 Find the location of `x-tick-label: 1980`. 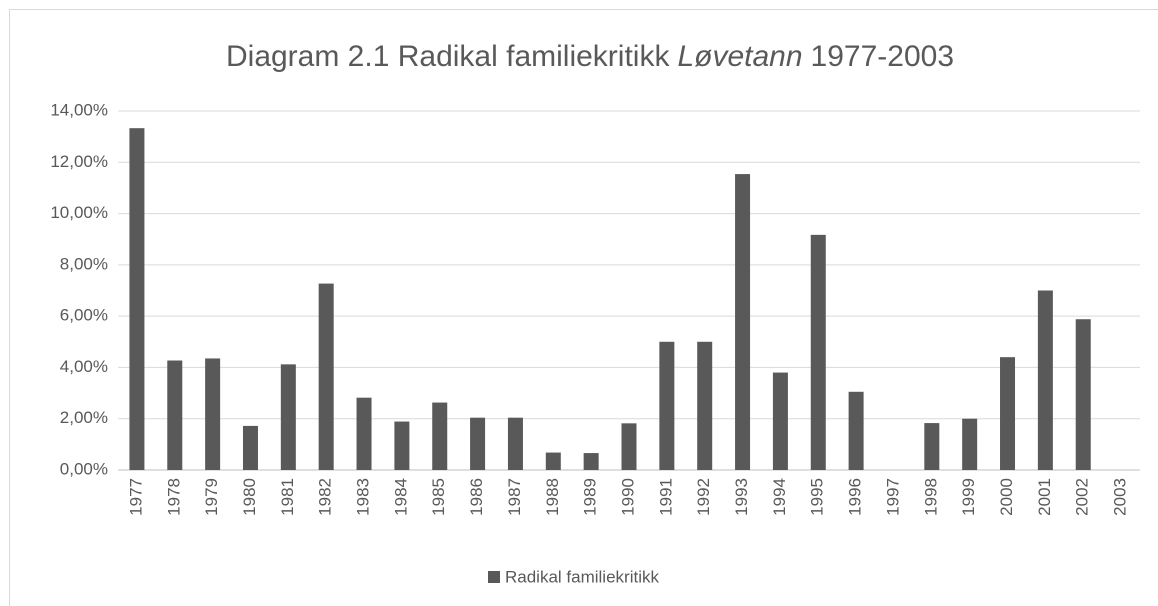

x-tick-label: 1980 is located at coordinates (249, 497).